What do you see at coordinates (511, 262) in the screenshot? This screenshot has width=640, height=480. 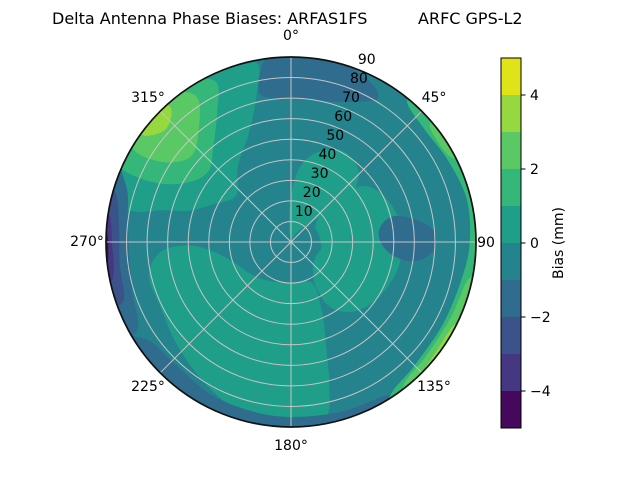 I see `colorbar-segment--1to0` at bounding box center [511, 262].